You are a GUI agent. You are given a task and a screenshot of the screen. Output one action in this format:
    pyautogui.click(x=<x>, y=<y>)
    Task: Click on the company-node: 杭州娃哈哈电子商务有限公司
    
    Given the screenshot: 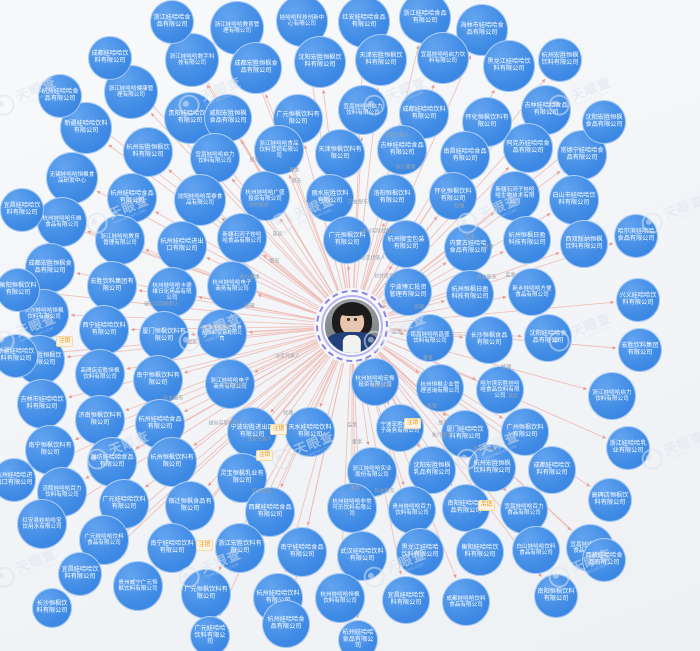 What is the action you would take?
    pyautogui.click(x=232, y=286)
    